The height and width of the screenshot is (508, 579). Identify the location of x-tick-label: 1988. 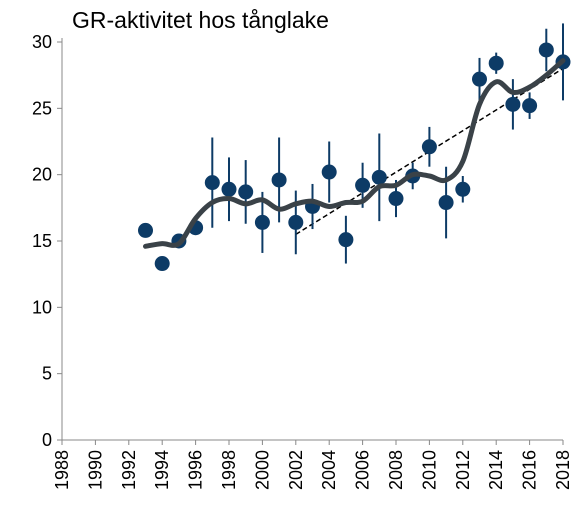
(62, 470).